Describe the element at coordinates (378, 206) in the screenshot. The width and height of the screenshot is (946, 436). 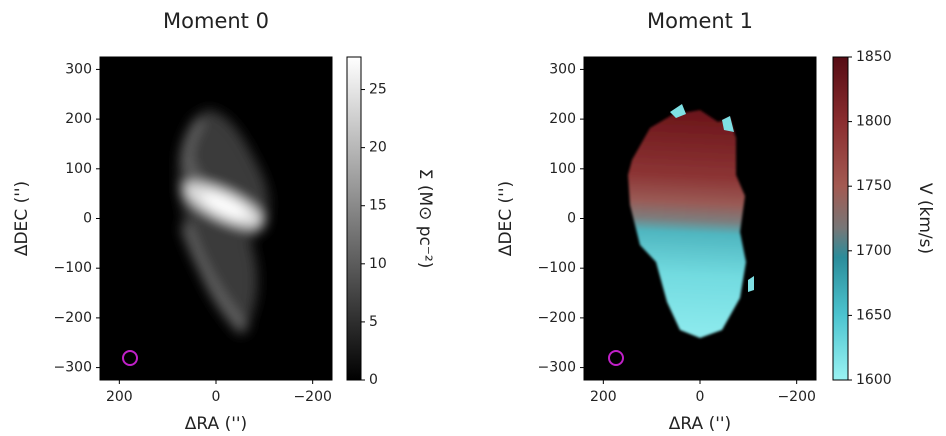
I see `colorbar-tick-label: 15` at that location.